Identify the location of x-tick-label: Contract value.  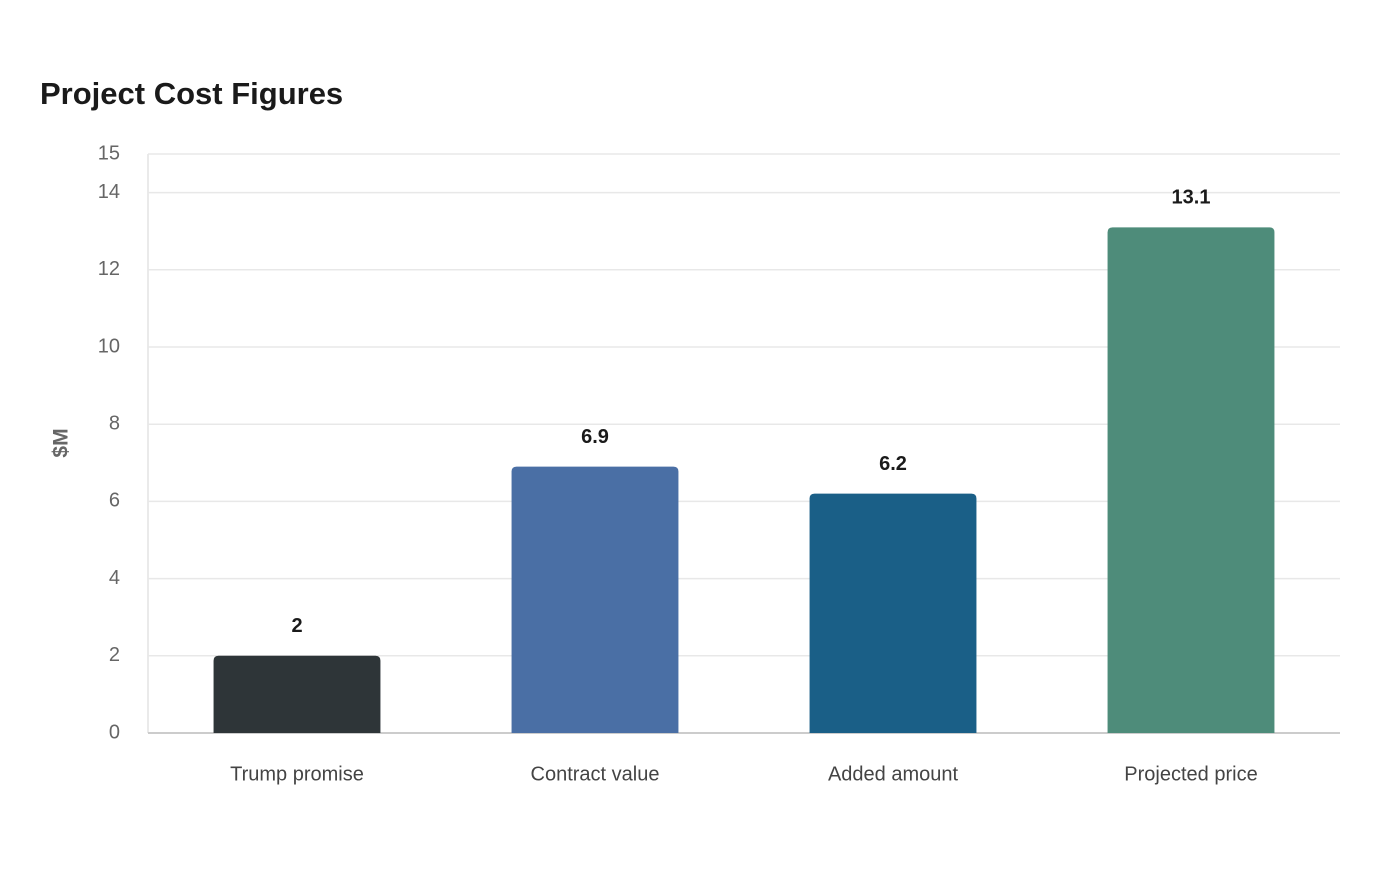
(595, 774).